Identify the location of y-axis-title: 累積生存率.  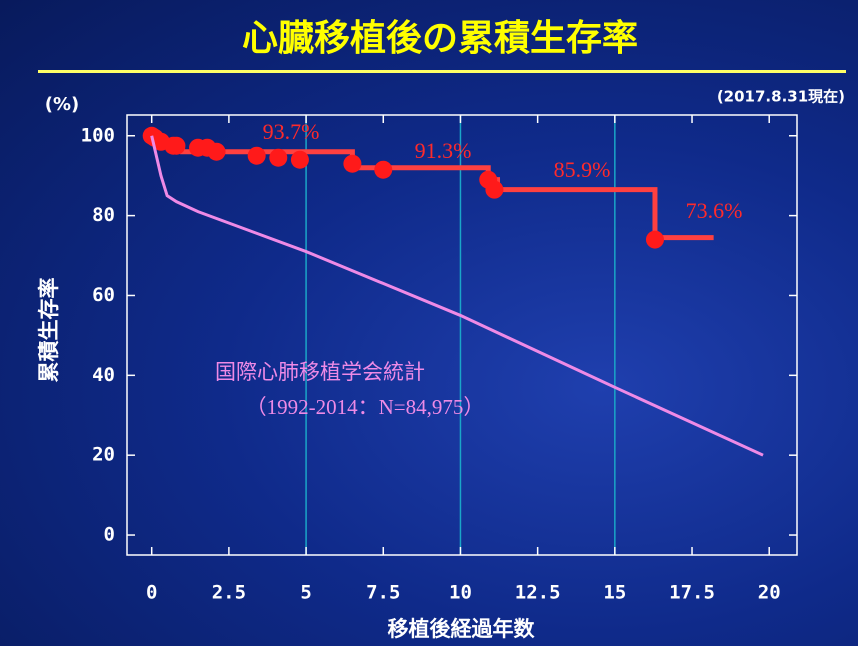
(49, 330).